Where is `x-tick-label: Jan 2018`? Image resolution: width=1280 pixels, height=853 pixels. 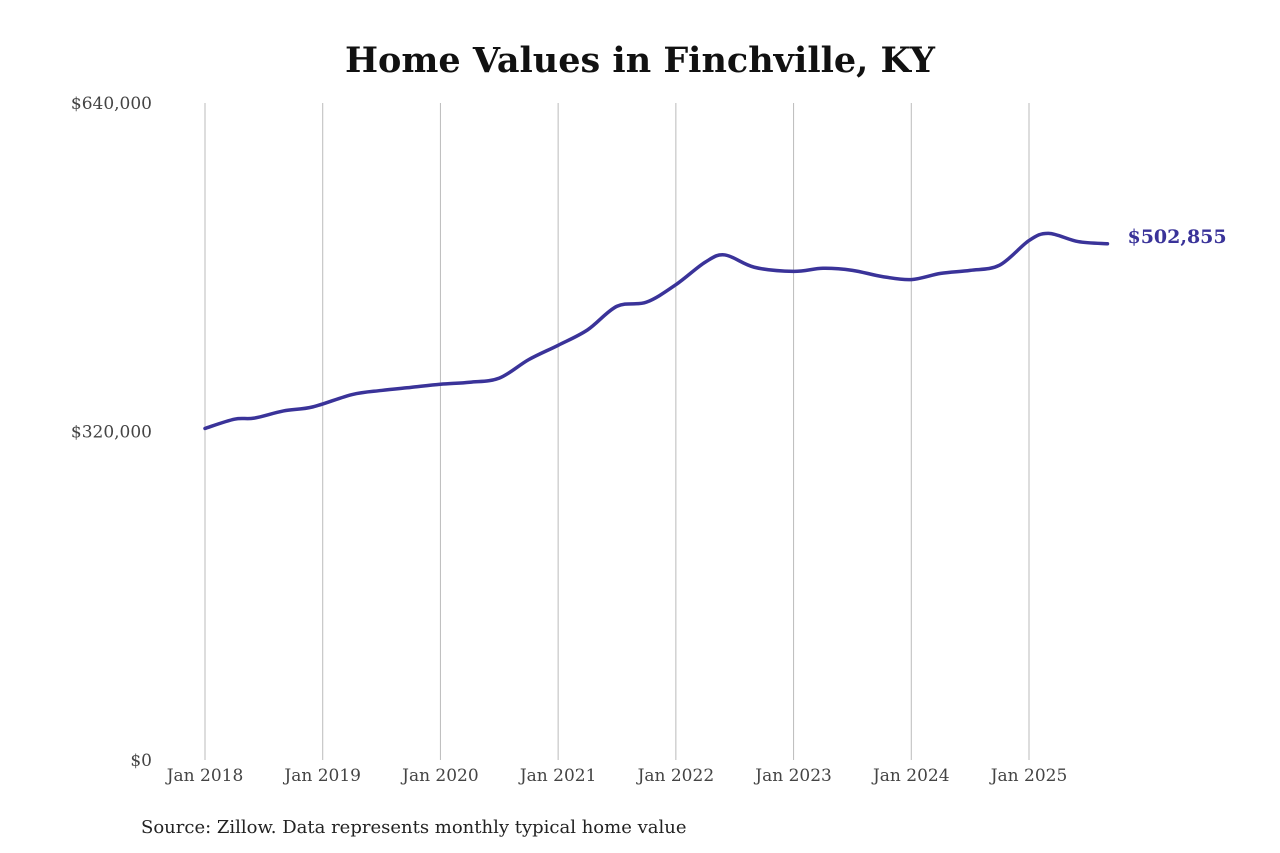 x-tick-label: Jan 2018 is located at coordinates (204, 776).